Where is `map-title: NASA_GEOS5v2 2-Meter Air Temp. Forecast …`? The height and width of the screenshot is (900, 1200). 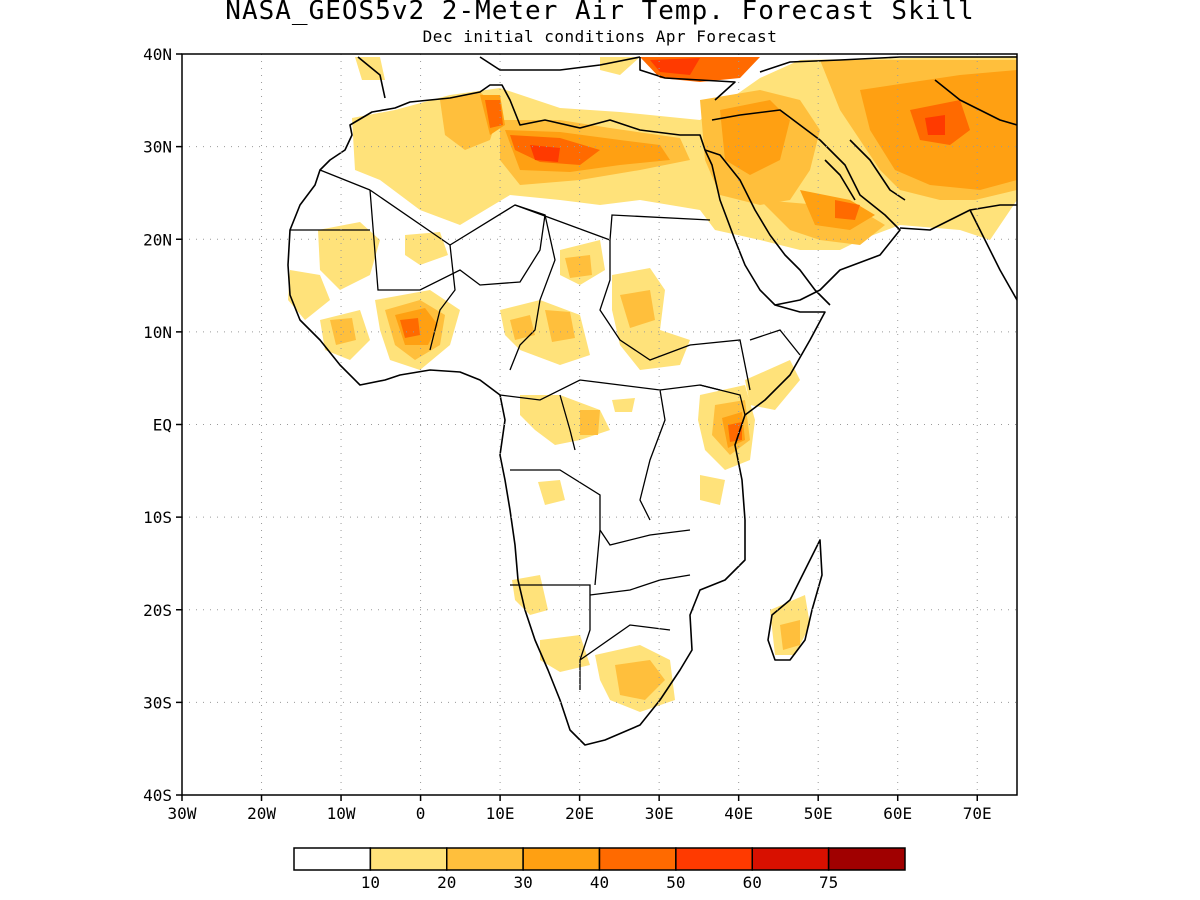
map-title: NASA_GEOS5v2 2-Meter Air Temp. Forecast … is located at coordinates (600, 13).